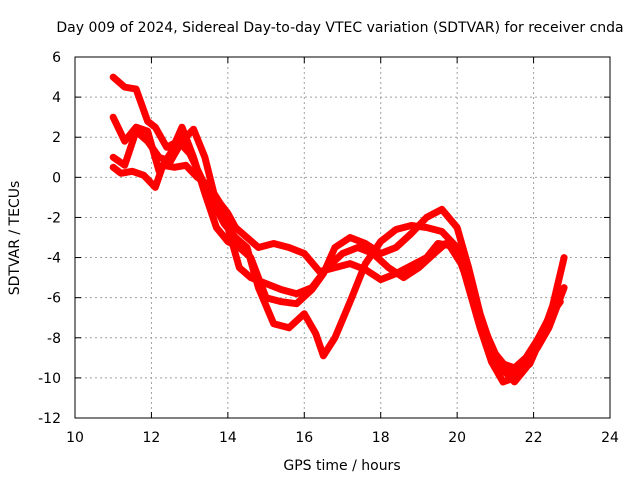  I want to click on x-tick-label: 18, so click(381, 438).